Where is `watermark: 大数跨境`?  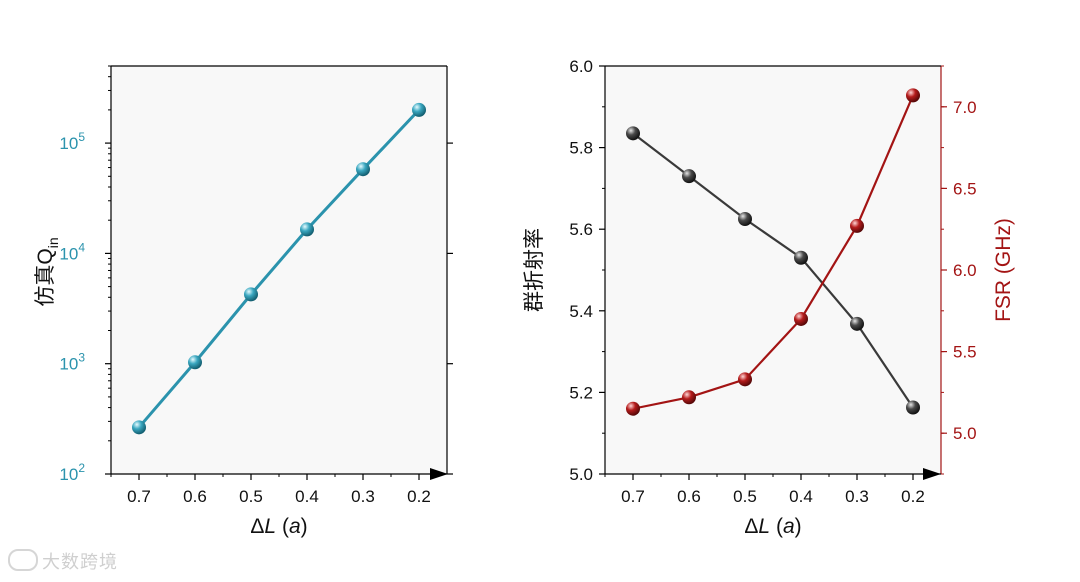
watermark: 大数跨境 is located at coordinates (63, 561).